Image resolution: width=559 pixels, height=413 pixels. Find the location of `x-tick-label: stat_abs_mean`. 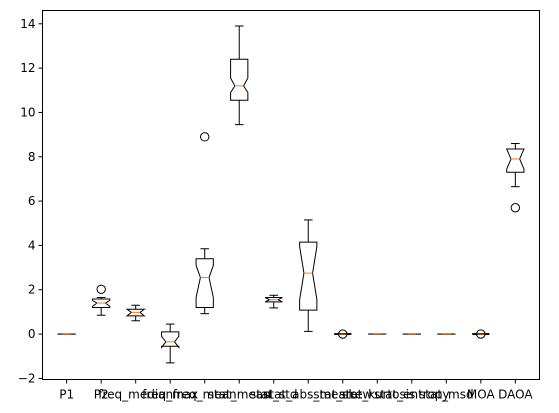

x-tick-label: stat_abs_mean is located at coordinates (308, 395).